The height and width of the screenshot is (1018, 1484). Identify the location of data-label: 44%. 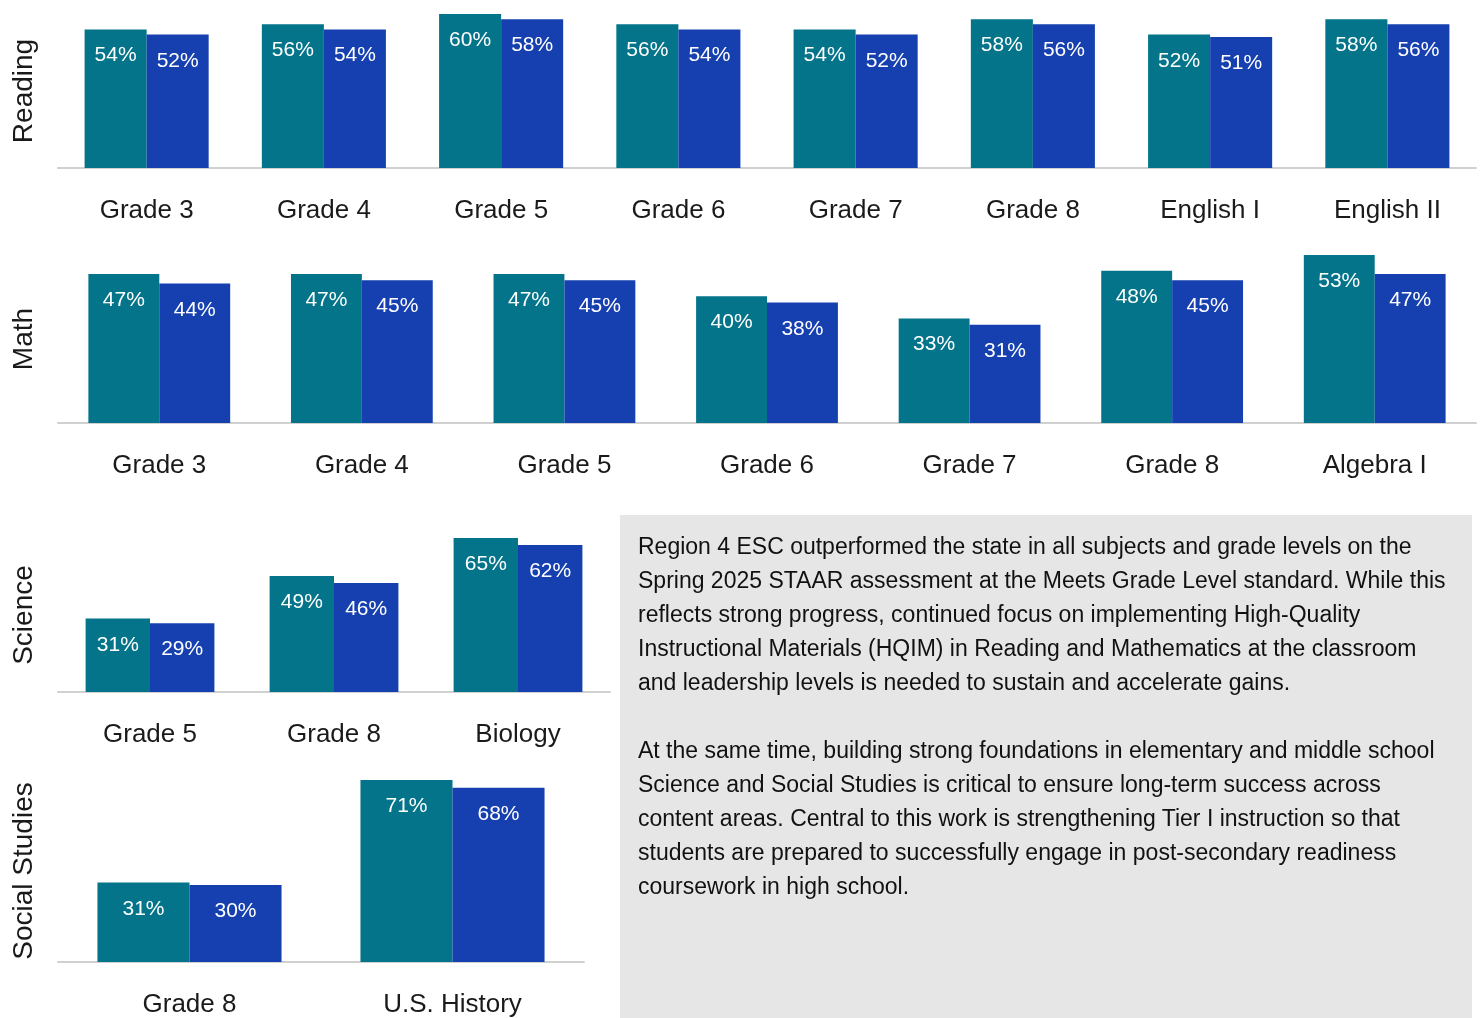
(194, 308).